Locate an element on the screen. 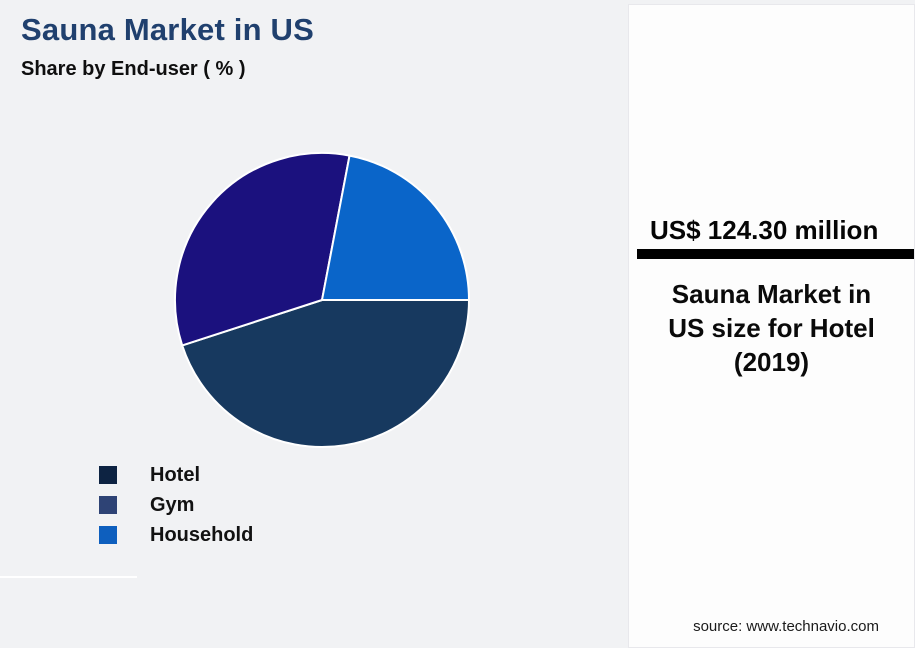 This screenshot has height=648, width=915. legend-item-household: Household is located at coordinates (176, 534).